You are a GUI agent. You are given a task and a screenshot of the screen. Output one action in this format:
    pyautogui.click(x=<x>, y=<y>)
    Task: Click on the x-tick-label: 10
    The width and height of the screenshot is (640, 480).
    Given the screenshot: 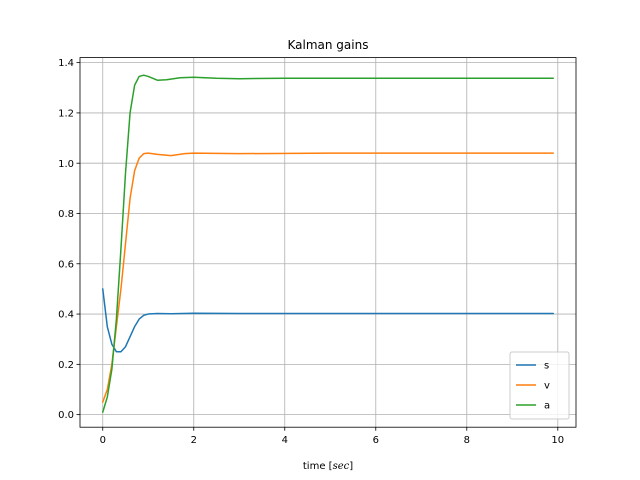 What is the action you would take?
    pyautogui.click(x=557, y=440)
    